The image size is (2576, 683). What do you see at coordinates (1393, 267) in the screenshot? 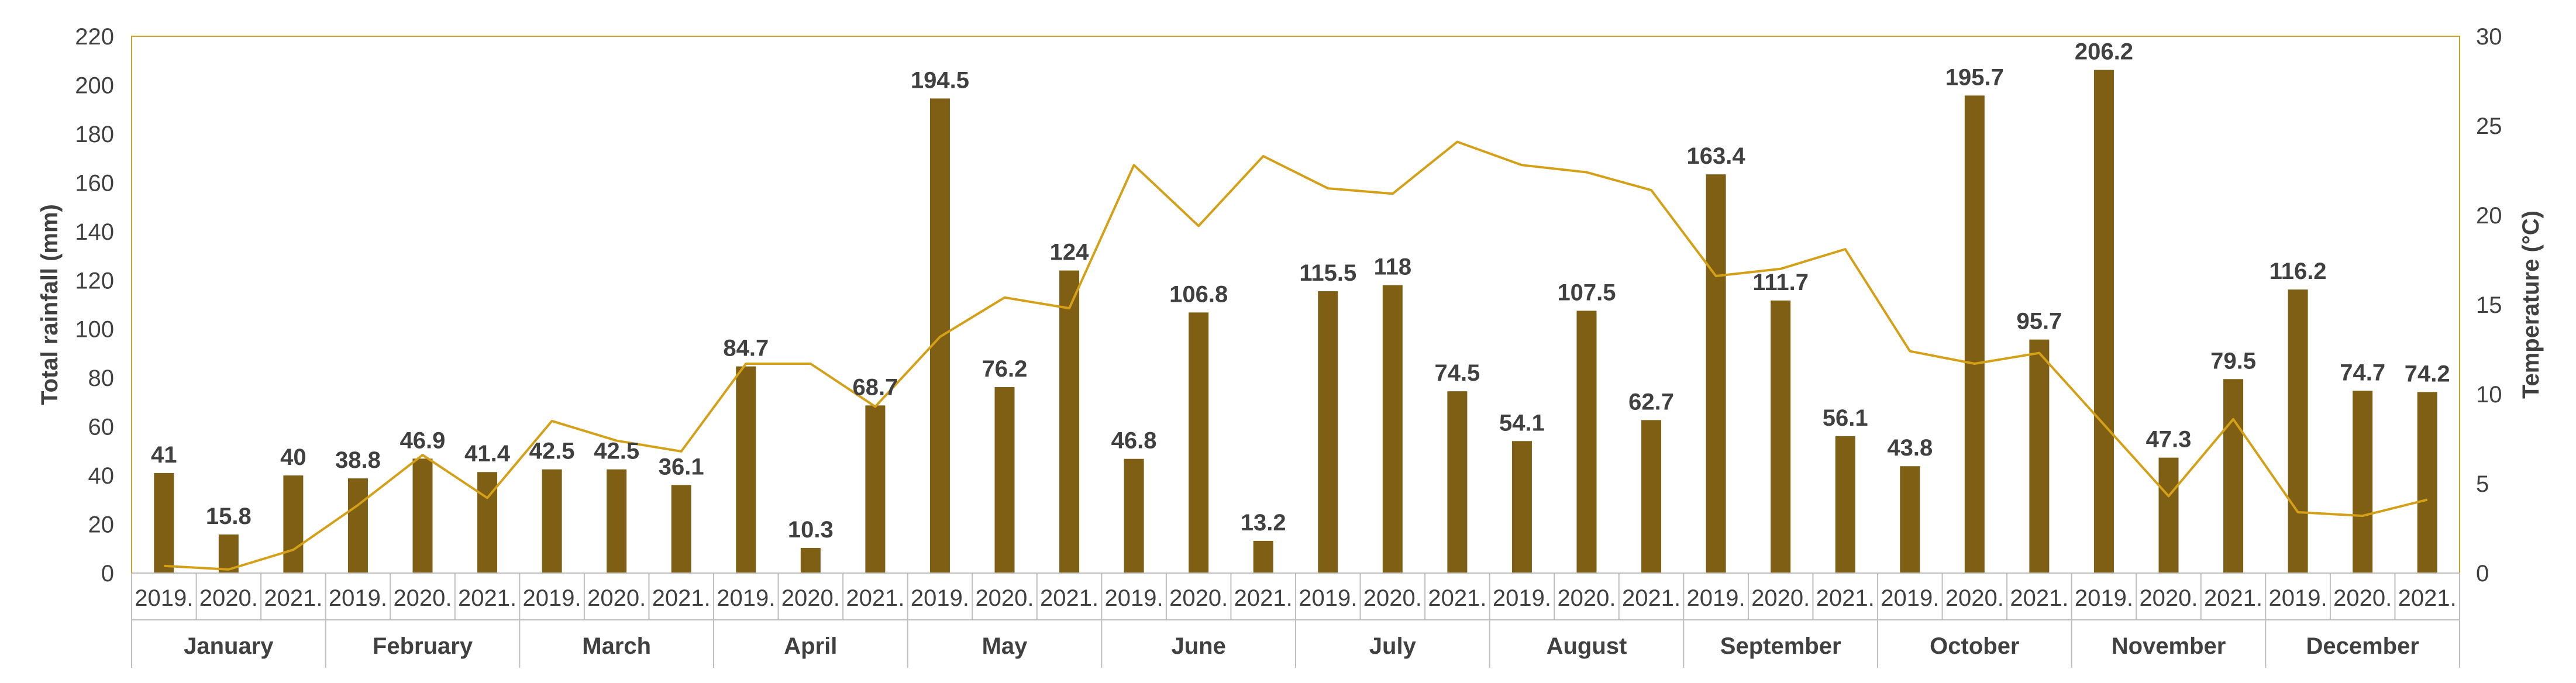
I see `rainfall-data-label: 118` at bounding box center [1393, 267].